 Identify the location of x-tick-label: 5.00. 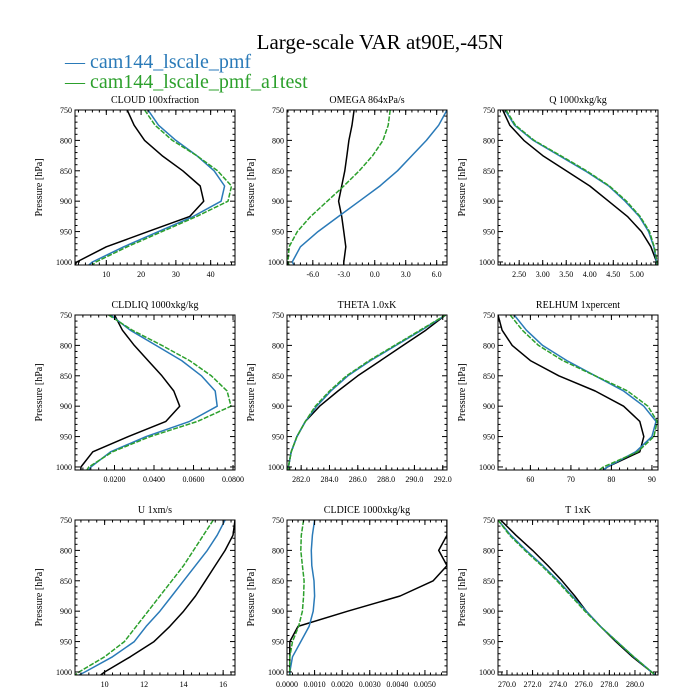
(637, 274).